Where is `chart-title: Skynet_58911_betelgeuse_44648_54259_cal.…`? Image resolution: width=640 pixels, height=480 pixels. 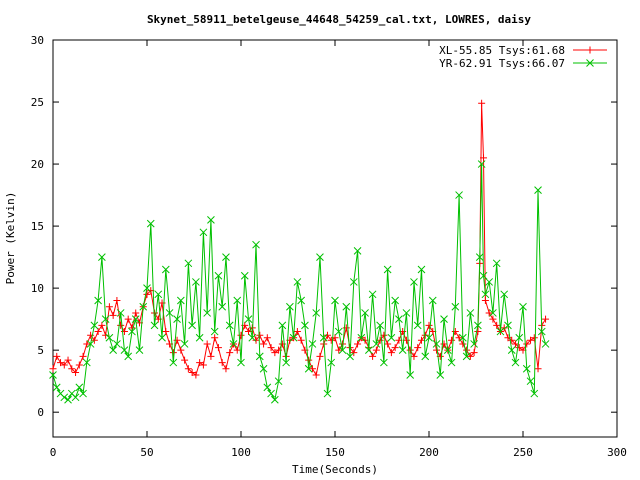
chart-title: Skynet_58911_betelgeuse_44648_54259_cal.… is located at coordinates (339, 19).